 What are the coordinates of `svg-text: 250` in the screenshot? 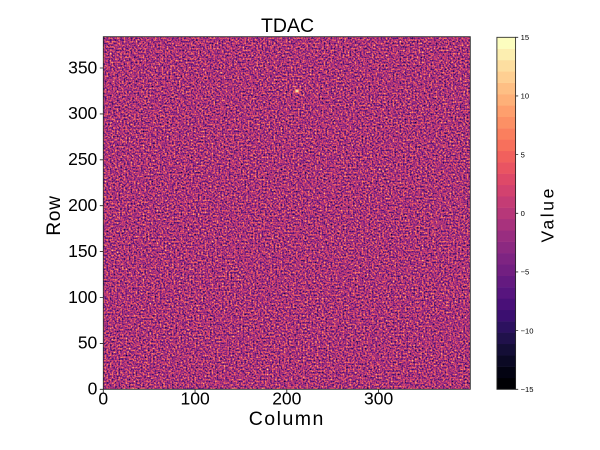 It's located at (82, 159).